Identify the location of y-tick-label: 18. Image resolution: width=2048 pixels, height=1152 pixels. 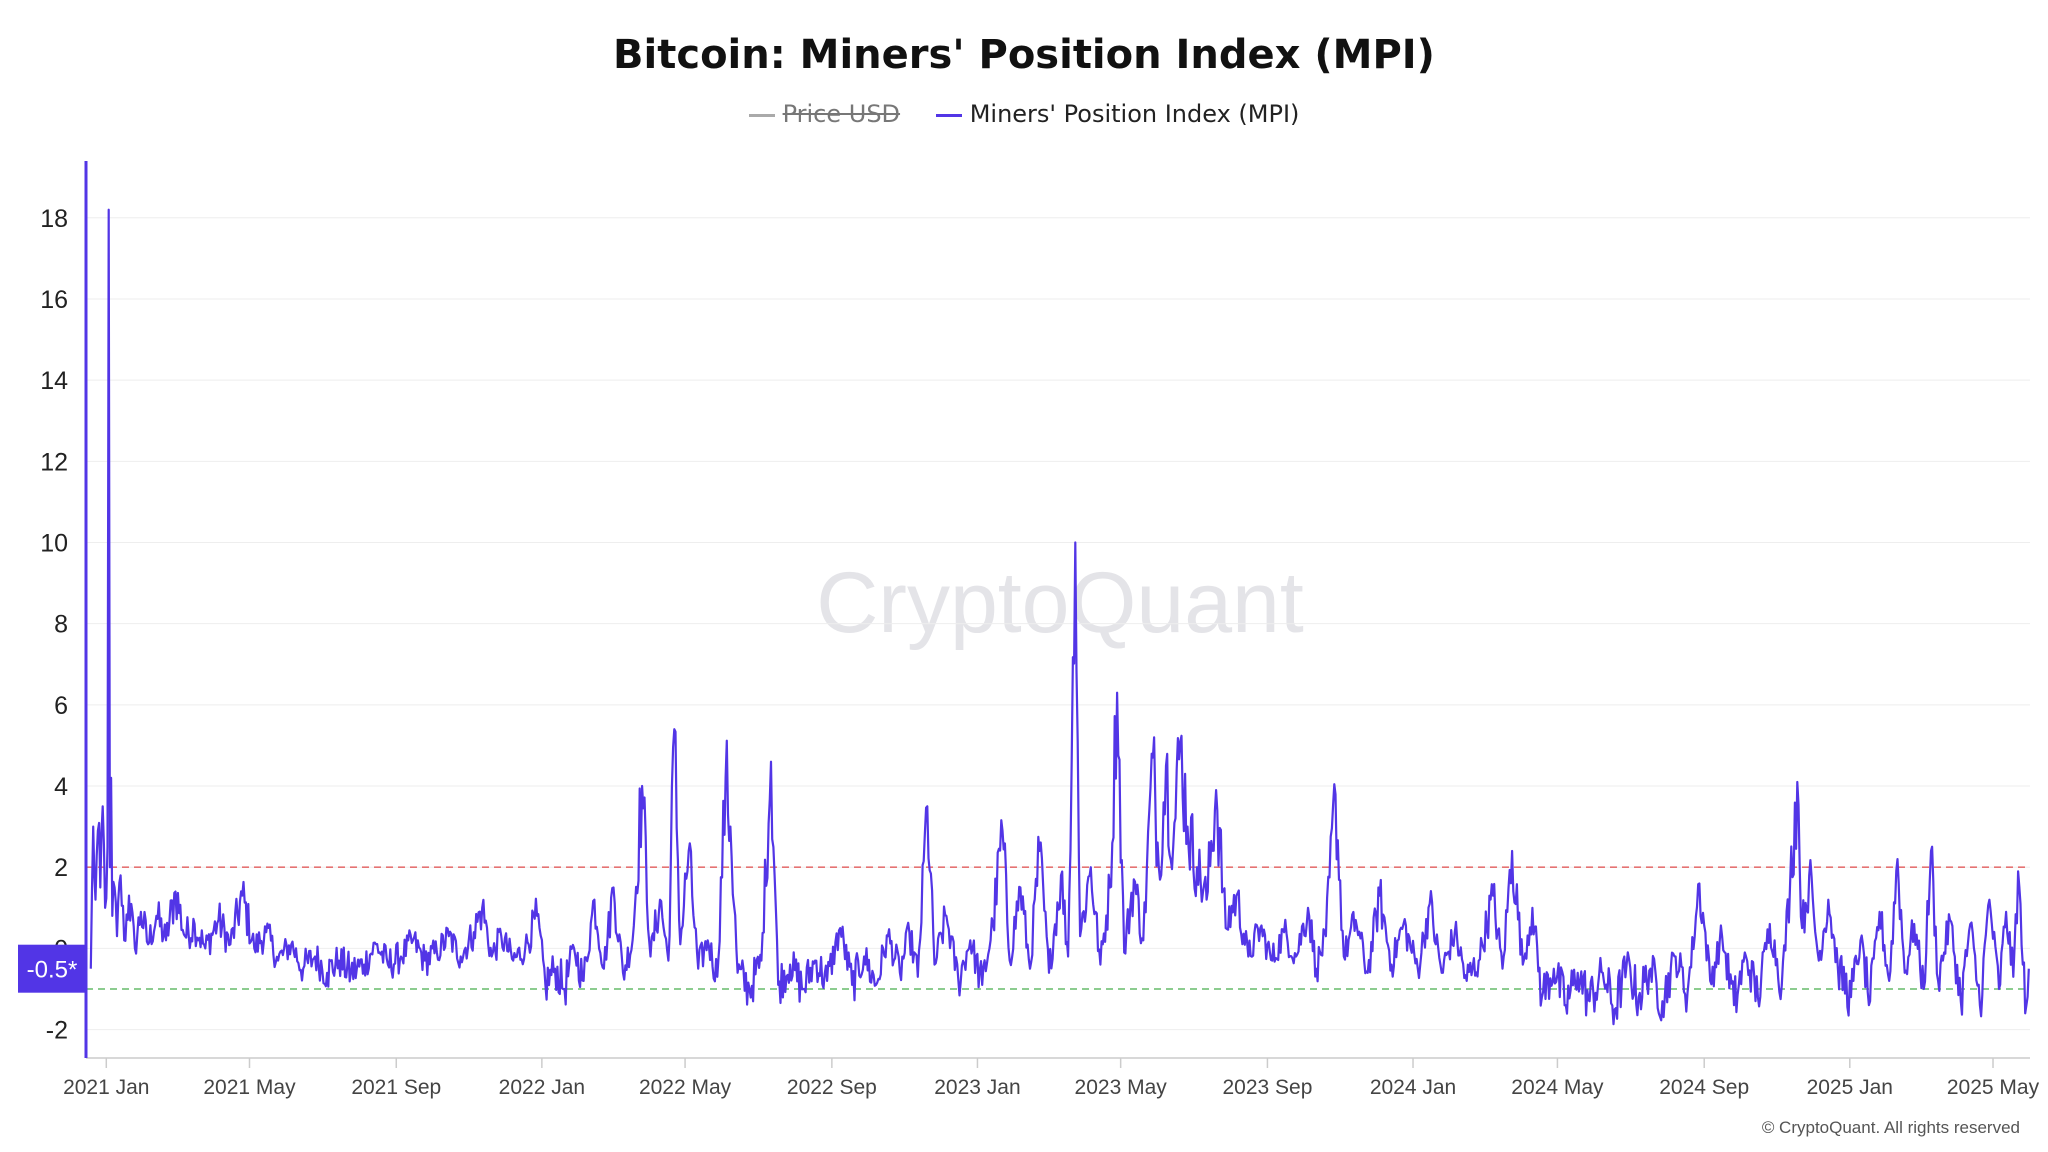
(54, 219).